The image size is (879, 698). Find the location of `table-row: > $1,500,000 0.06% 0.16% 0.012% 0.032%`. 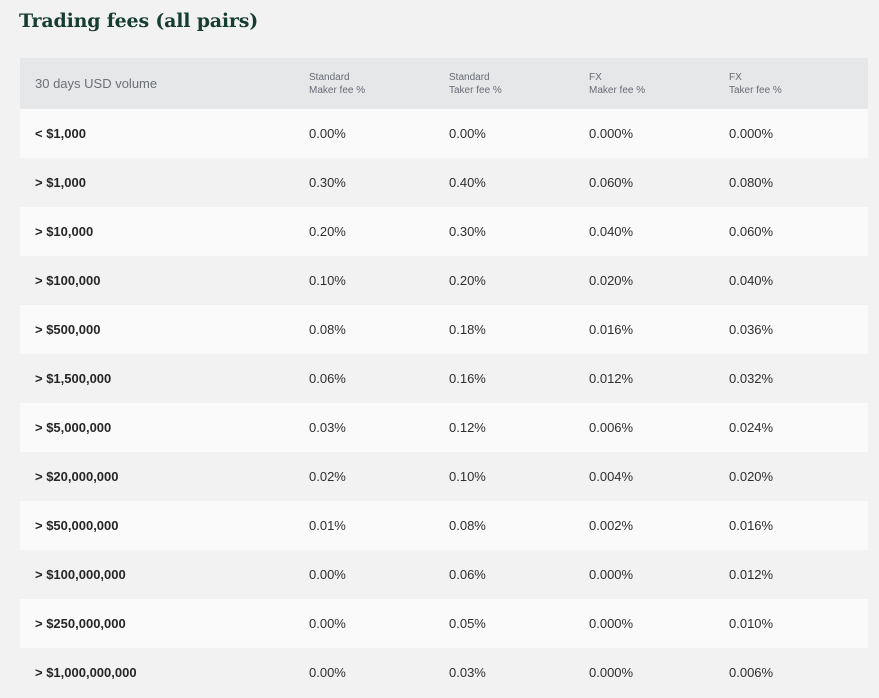

table-row: > $1,500,000 0.06% 0.16% 0.012% 0.032% is located at coordinates (444, 378).